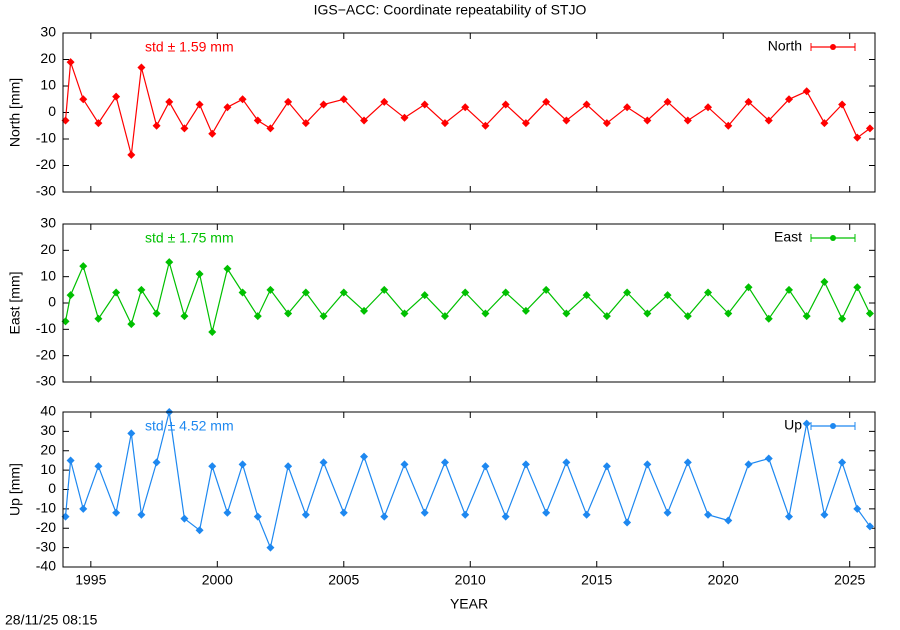  I want to click on x-tick-label: 2010, so click(470, 580).